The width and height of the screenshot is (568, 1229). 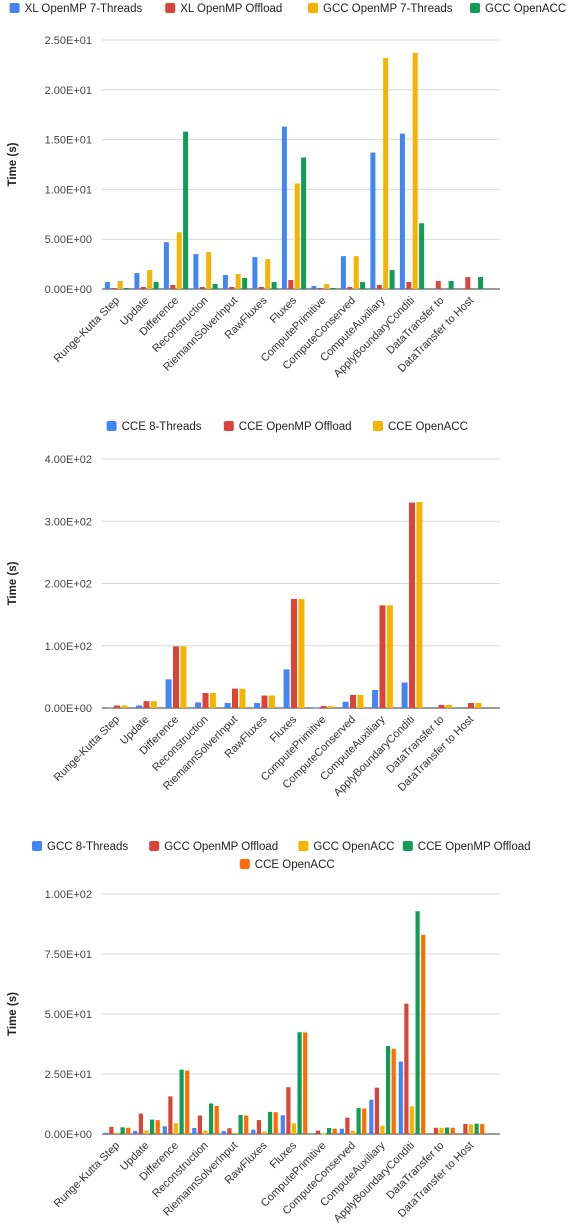 What do you see at coordinates (68, 141) in the screenshot?
I see `y-tick-label: 1.50E+01` at bounding box center [68, 141].